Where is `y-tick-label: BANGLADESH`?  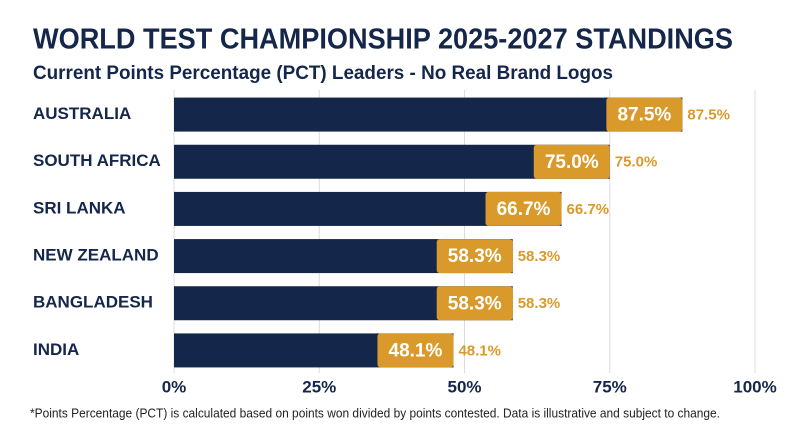 y-tick-label: BANGLADESH is located at coordinates (93, 302).